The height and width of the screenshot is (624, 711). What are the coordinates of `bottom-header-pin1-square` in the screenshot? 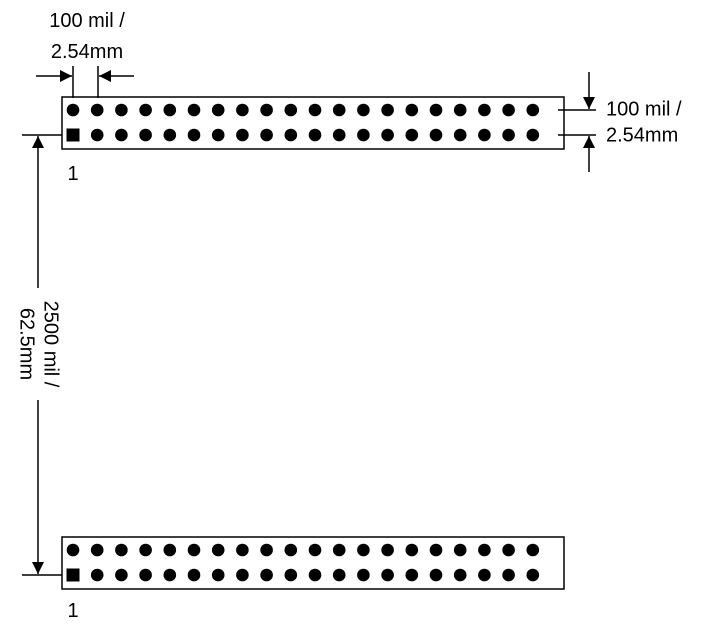 It's located at (73, 575).